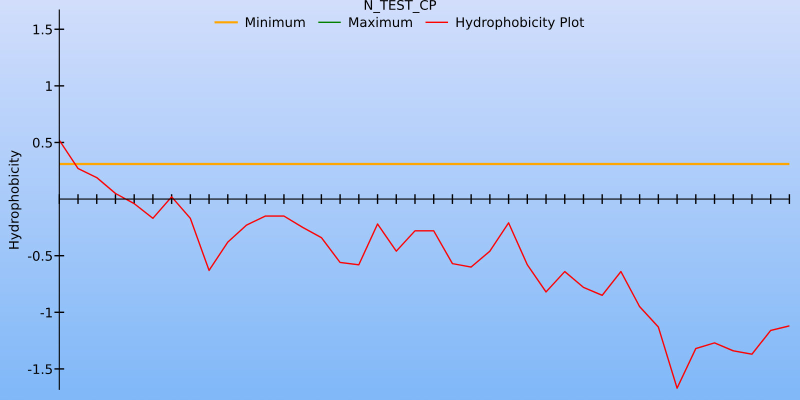 The width and height of the screenshot is (800, 400). What do you see at coordinates (49, 86) in the screenshot?
I see `y-tick-label: 1` at bounding box center [49, 86].